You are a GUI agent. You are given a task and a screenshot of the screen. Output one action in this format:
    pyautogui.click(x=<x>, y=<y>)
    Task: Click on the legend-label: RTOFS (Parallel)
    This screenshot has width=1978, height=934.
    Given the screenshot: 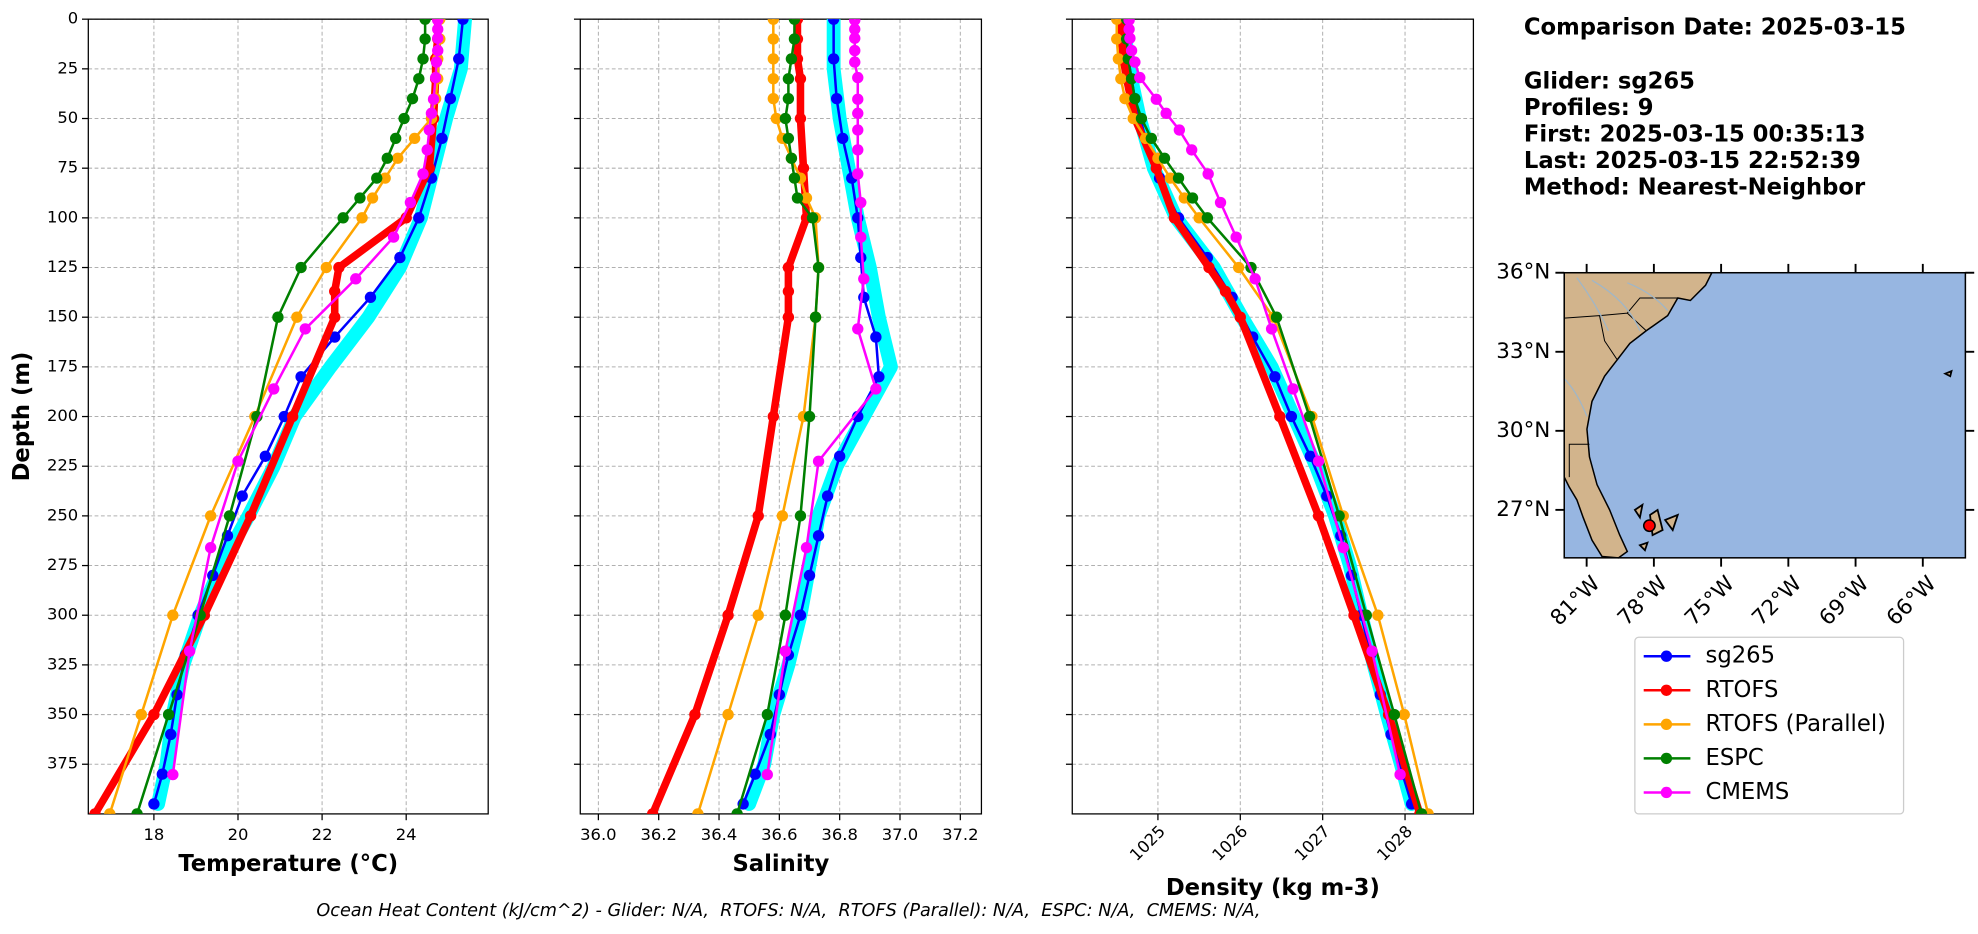 What is the action you would take?
    pyautogui.click(x=1796, y=724)
    